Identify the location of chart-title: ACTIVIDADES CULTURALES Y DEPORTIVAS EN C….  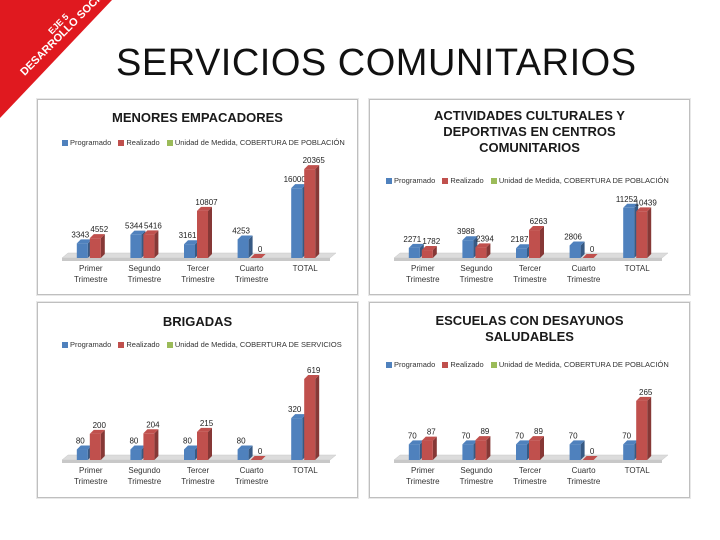
(529, 132).